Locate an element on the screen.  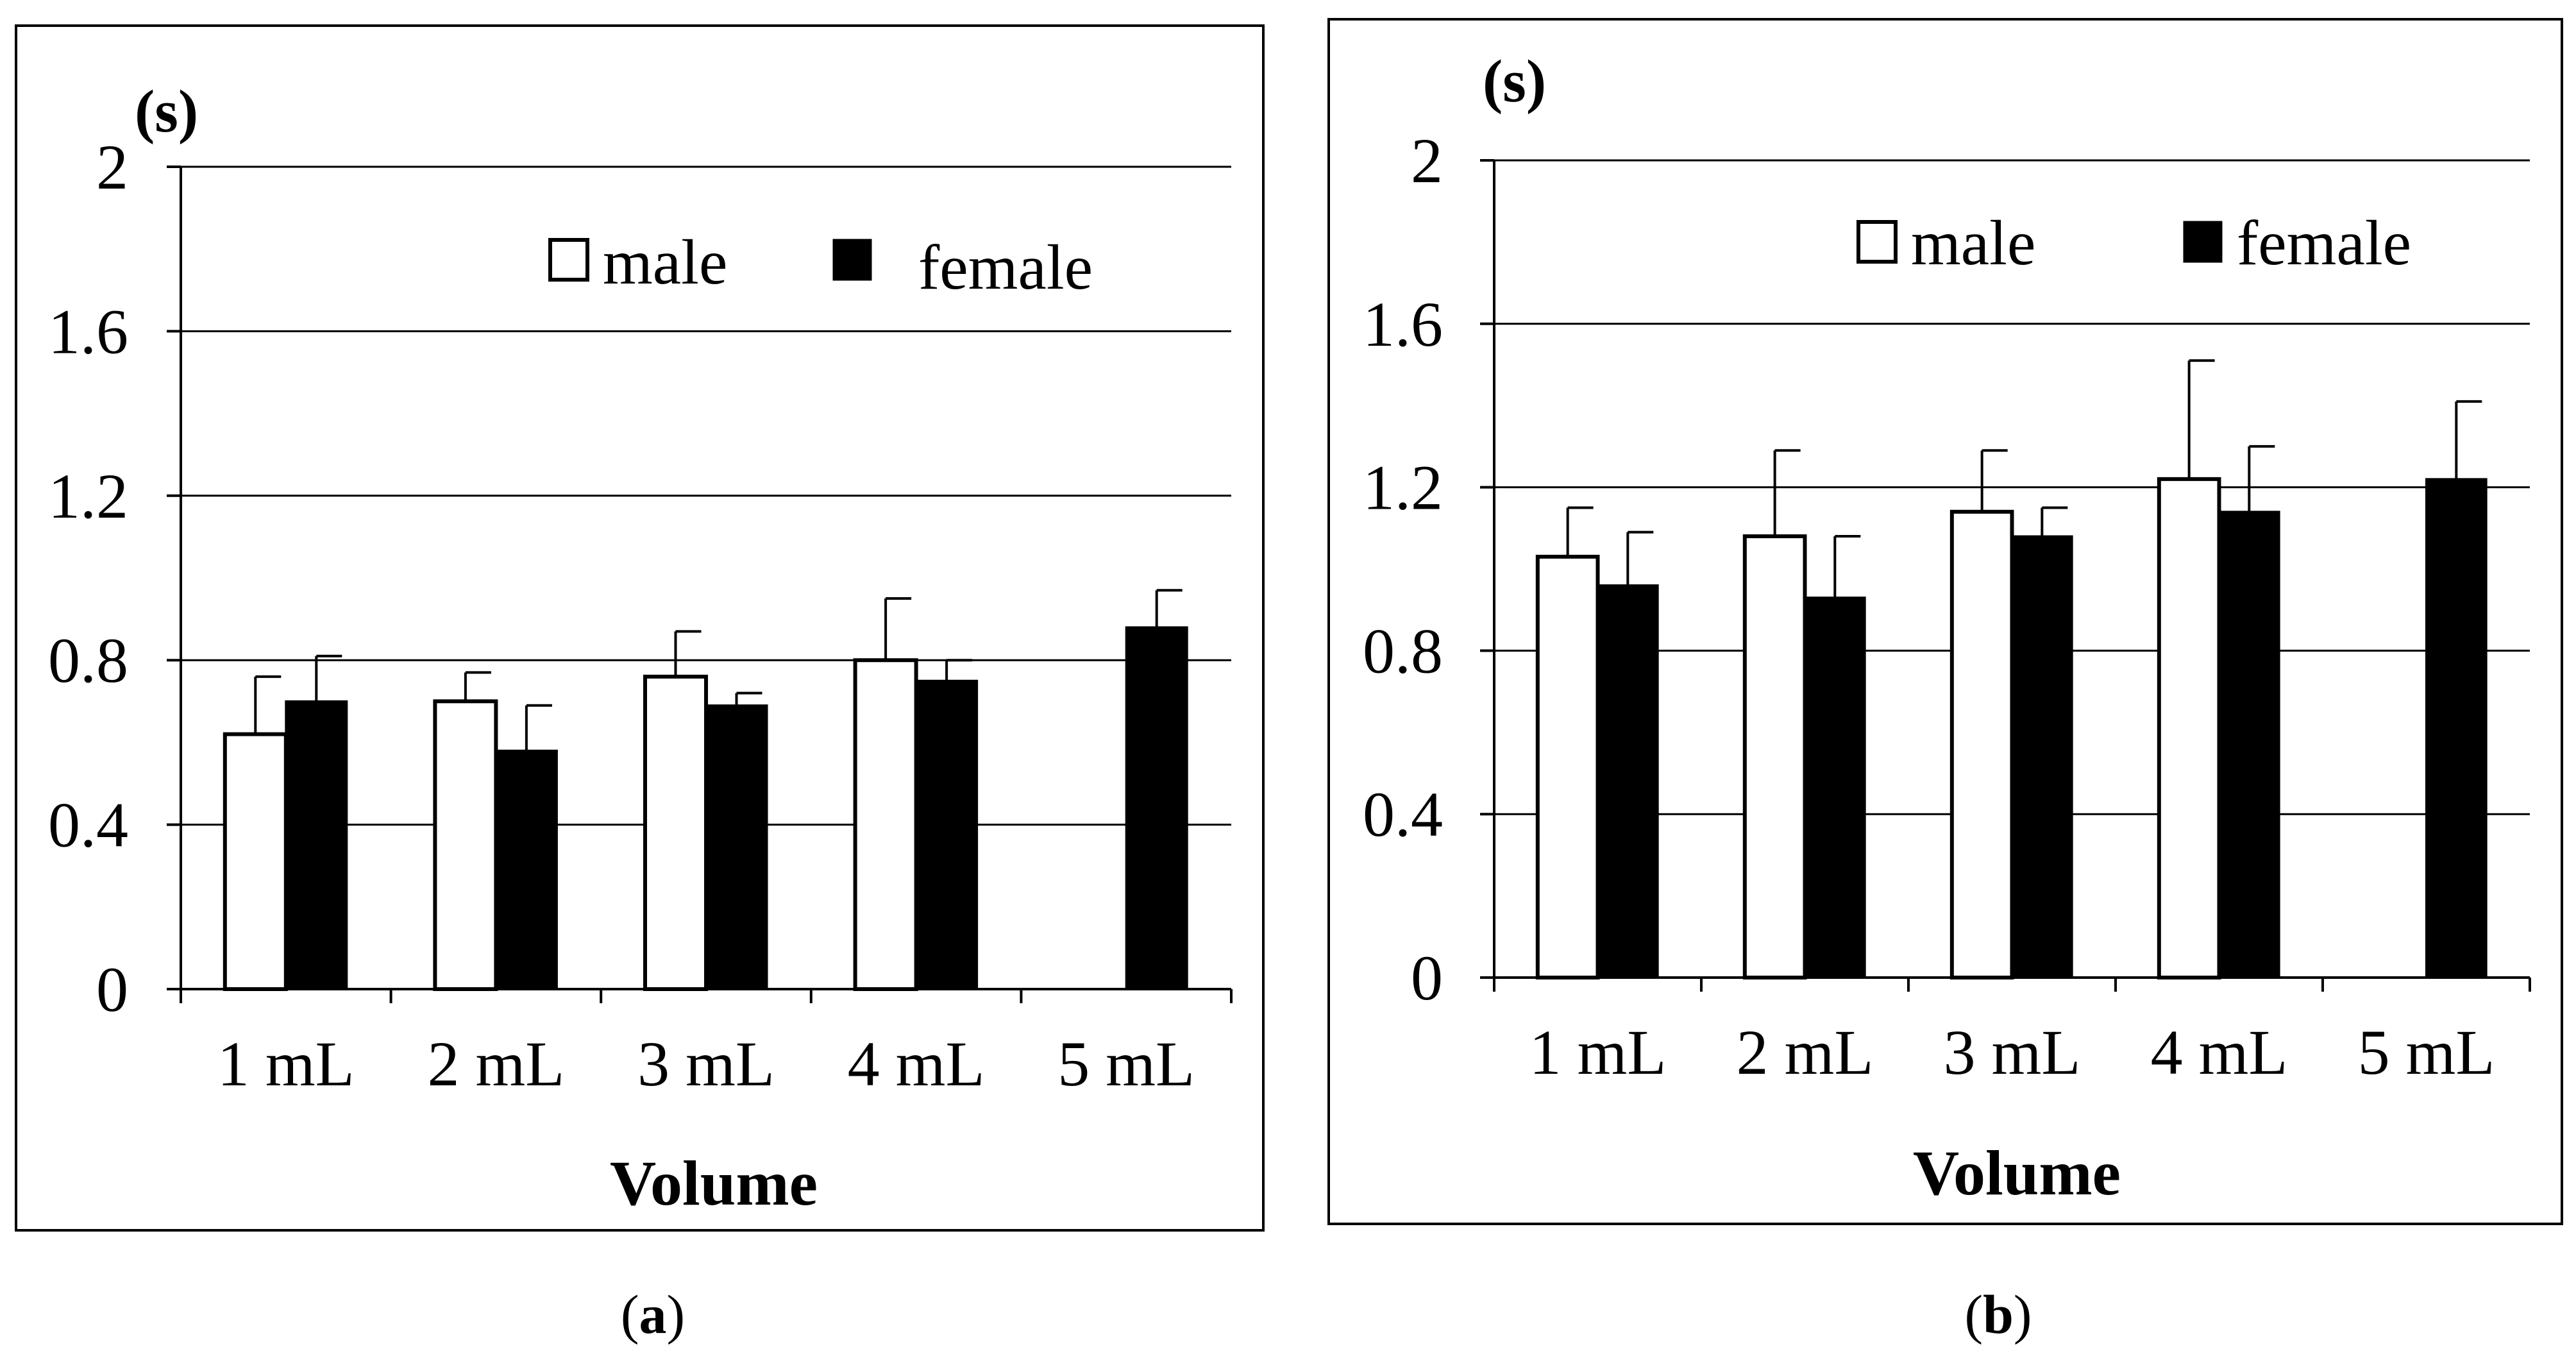
panel-caption-letter: a is located at coordinates (653, 1315).